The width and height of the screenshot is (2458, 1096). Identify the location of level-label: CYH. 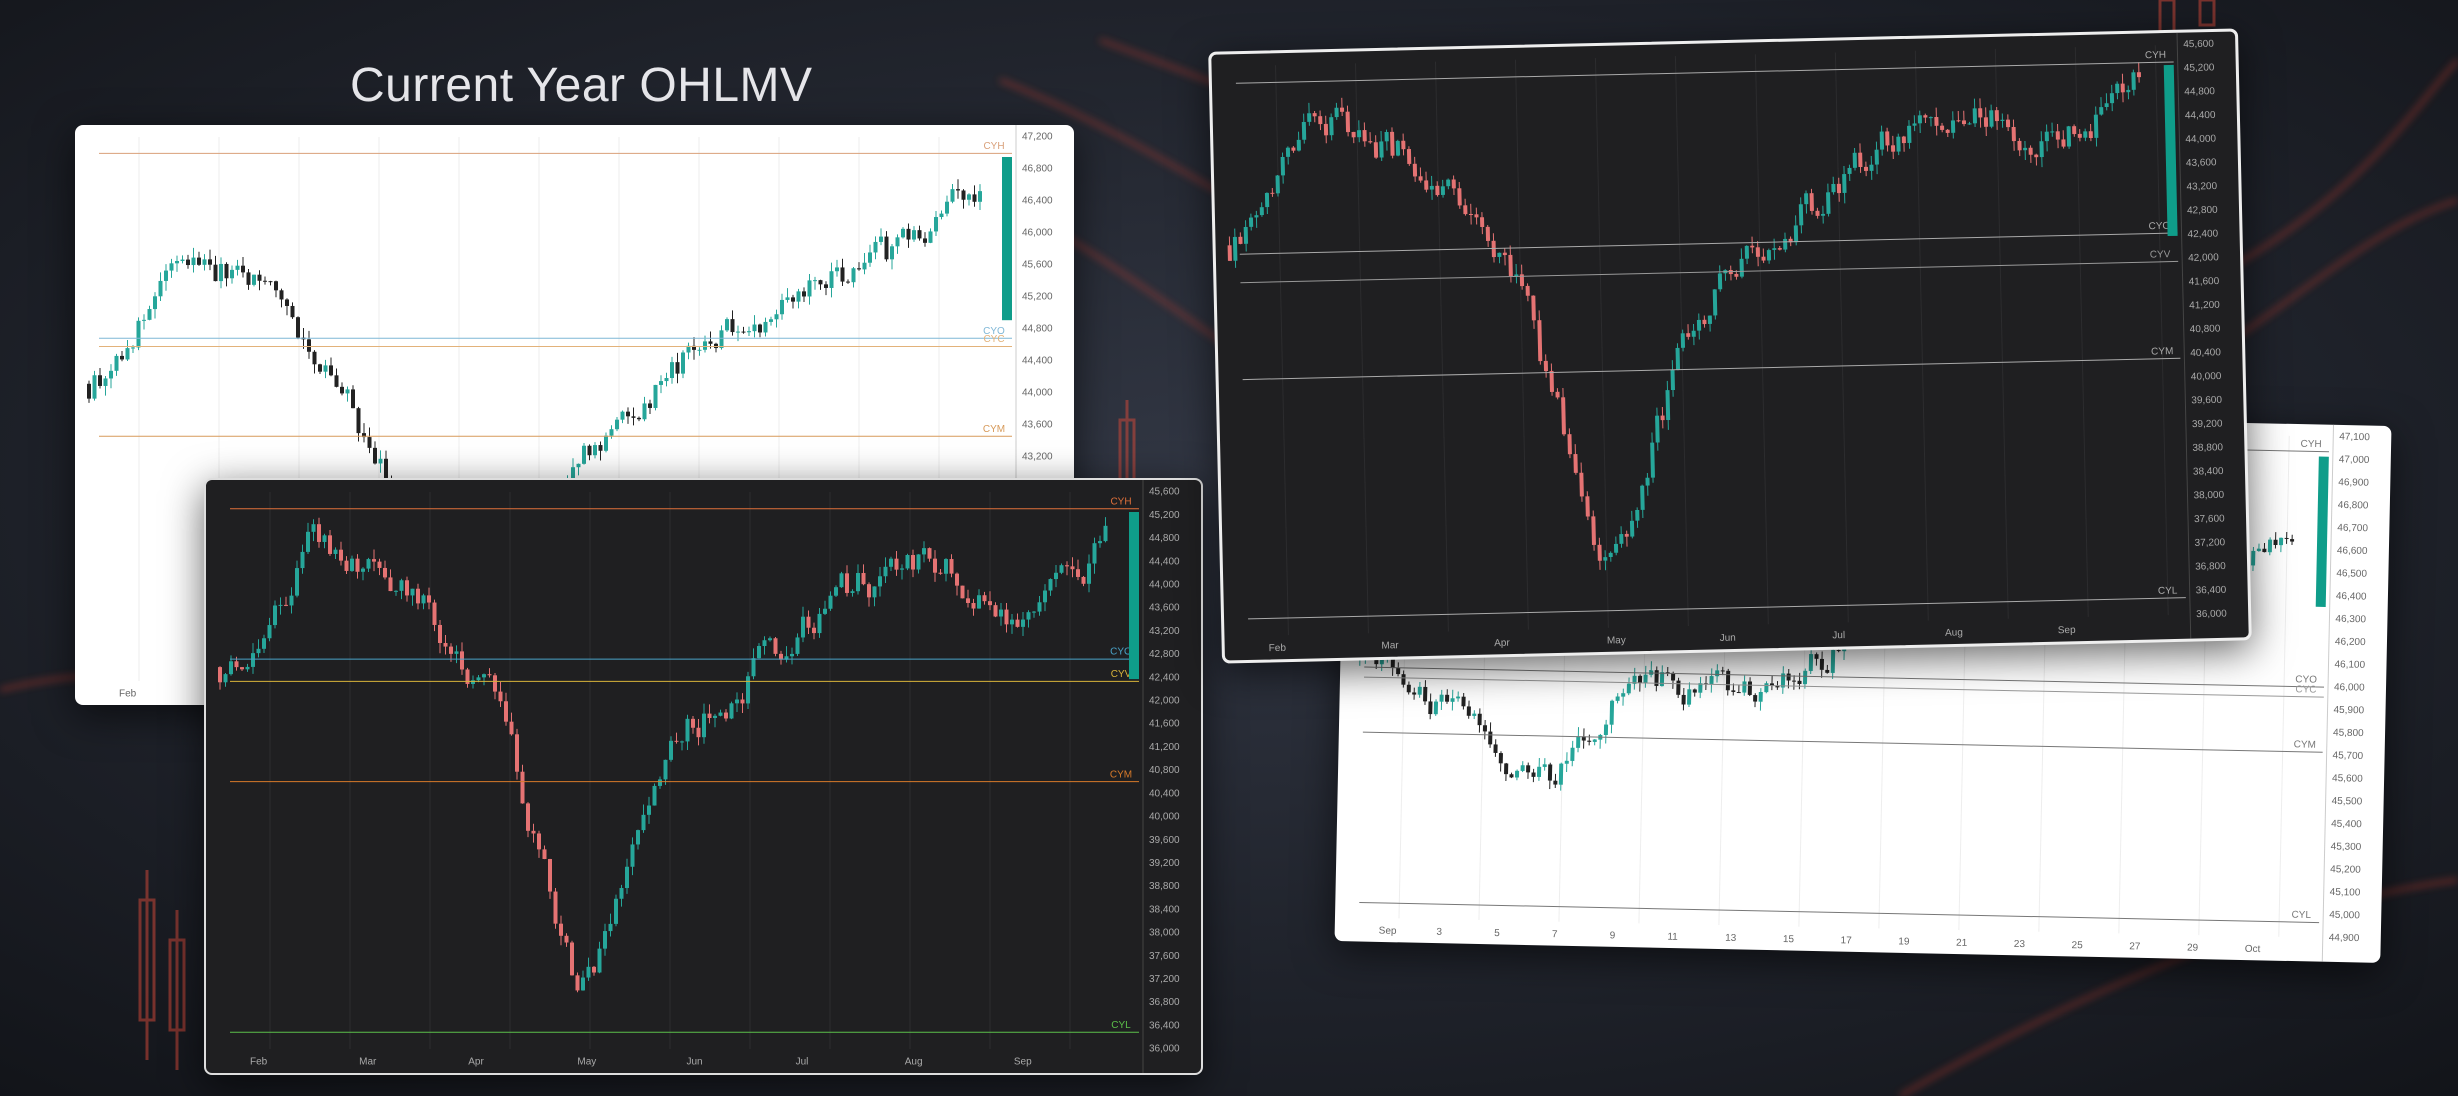
(993, 146).